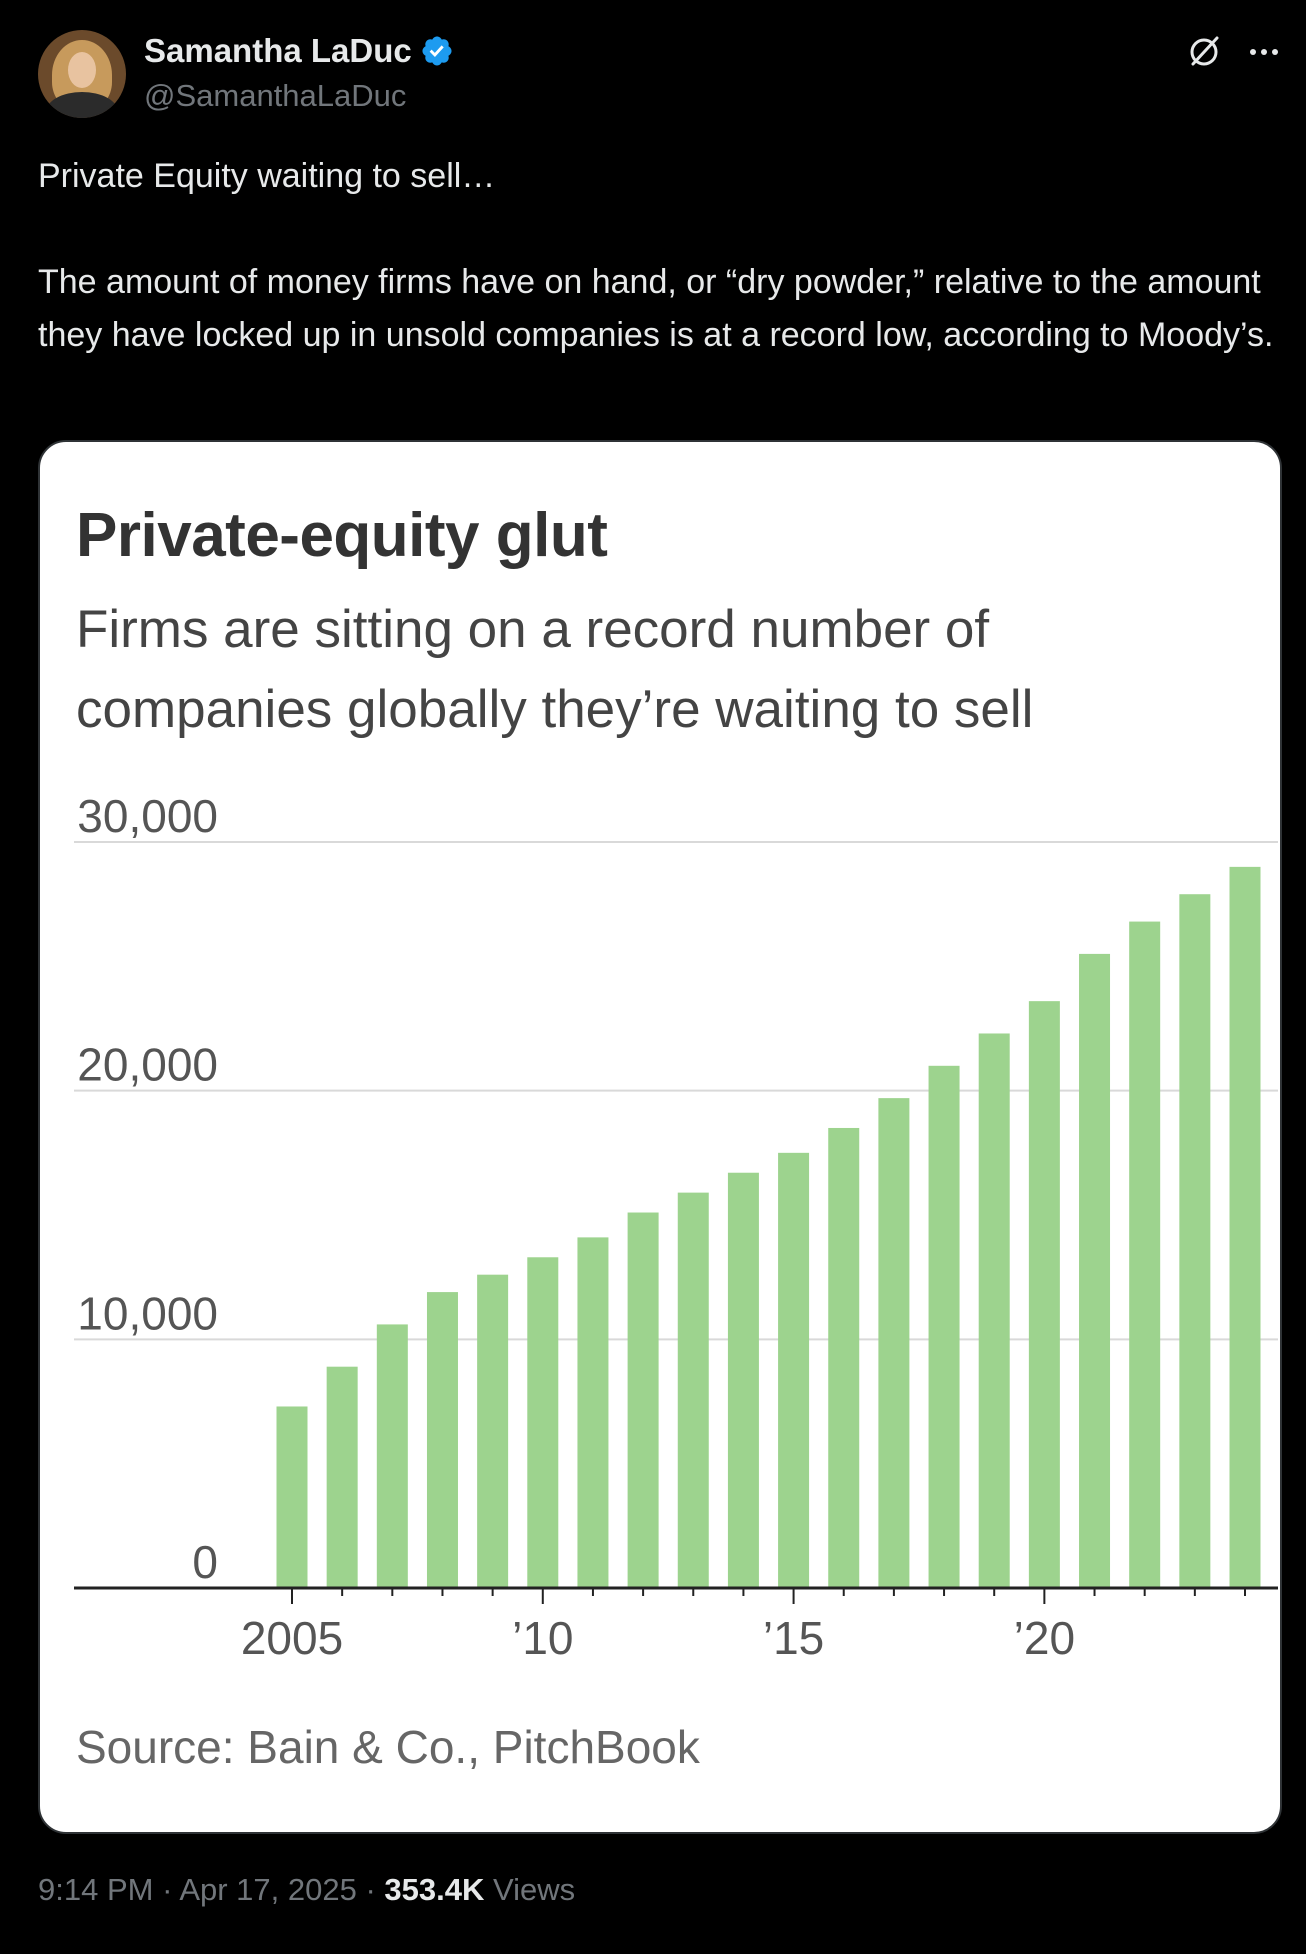 The image size is (1306, 1954). Describe the element at coordinates (1145, 1254) in the screenshot. I see `bar-2022` at that location.